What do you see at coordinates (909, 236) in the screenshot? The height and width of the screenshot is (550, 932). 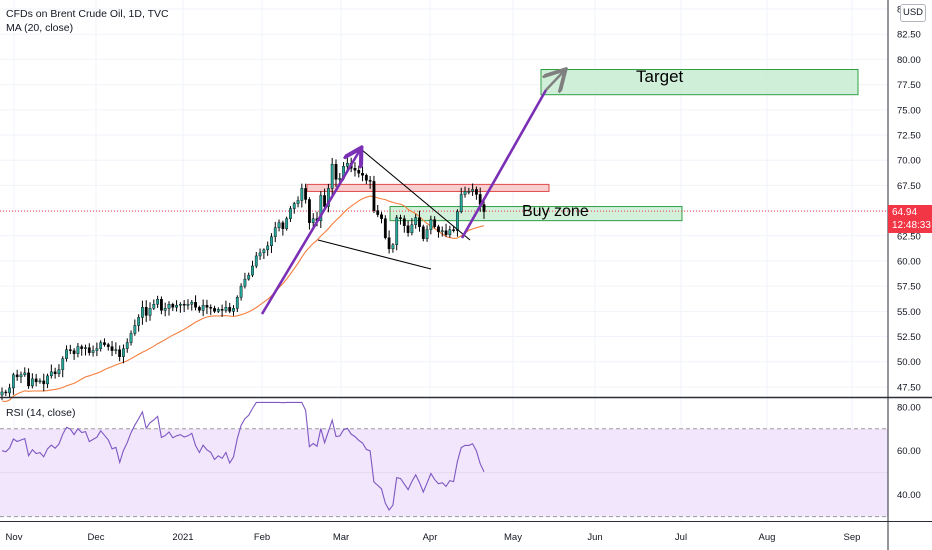 I see `price-tick-label: 62.50` at bounding box center [909, 236].